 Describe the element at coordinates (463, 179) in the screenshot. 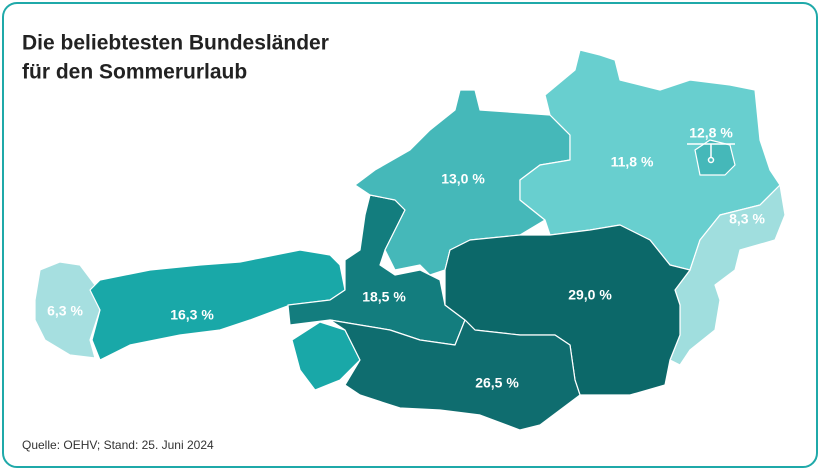

I see `value-label: 13,0 %` at that location.